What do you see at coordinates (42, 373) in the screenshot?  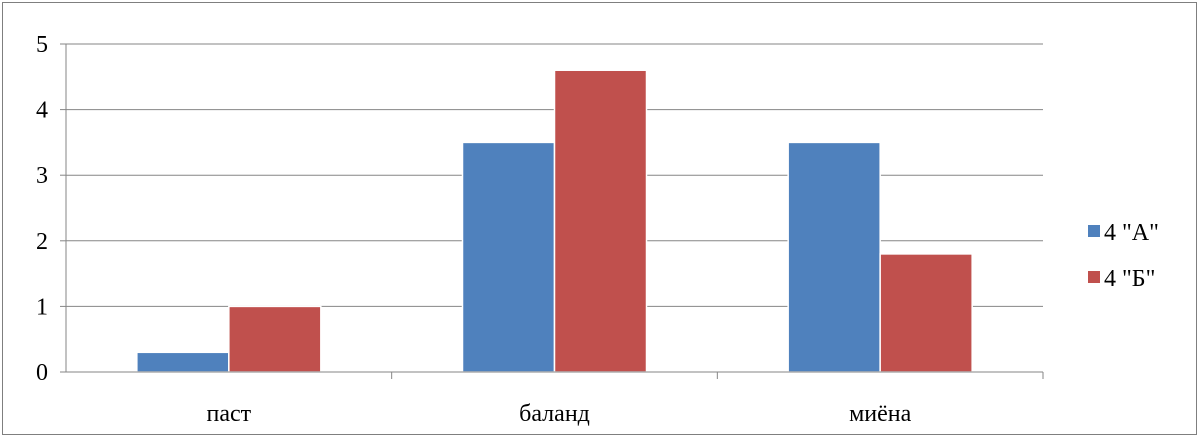 I see `y-tick-label: 0` at bounding box center [42, 373].